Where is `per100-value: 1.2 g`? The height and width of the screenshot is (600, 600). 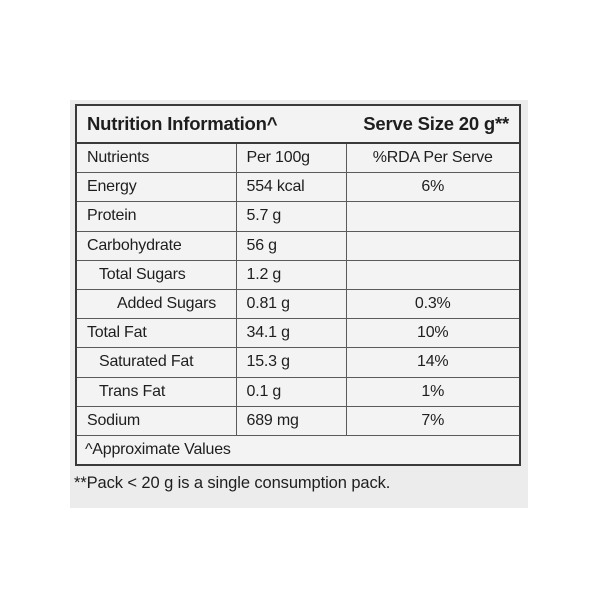
per100-value: 1.2 g is located at coordinates (291, 274).